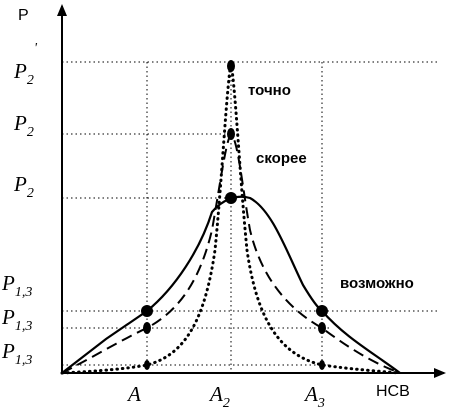 The image size is (450, 408). Describe the element at coordinates (16, 353) in the screenshot. I see `y-tick-p13-low: P1,3` at that location.